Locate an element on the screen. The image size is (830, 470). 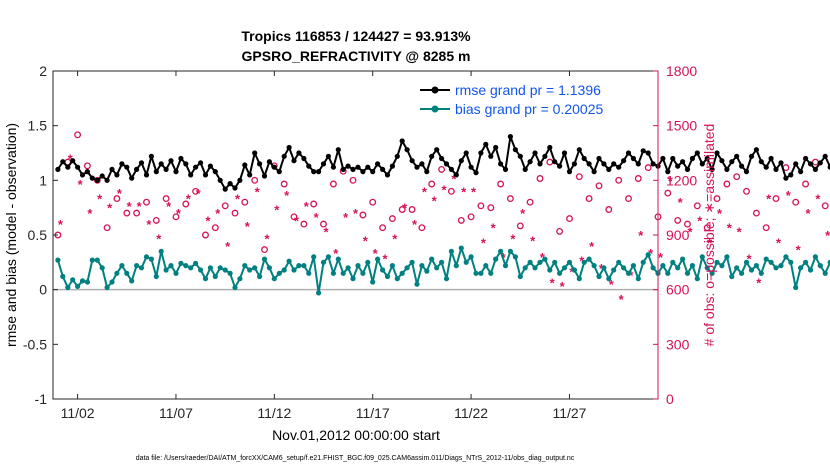
y-tick-label: 0.5 is located at coordinates (38, 235).